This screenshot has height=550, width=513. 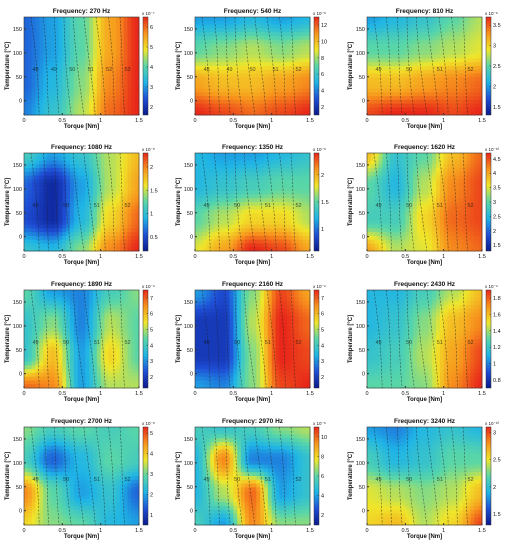 I want to click on contour-line, so click(x=46, y=66).